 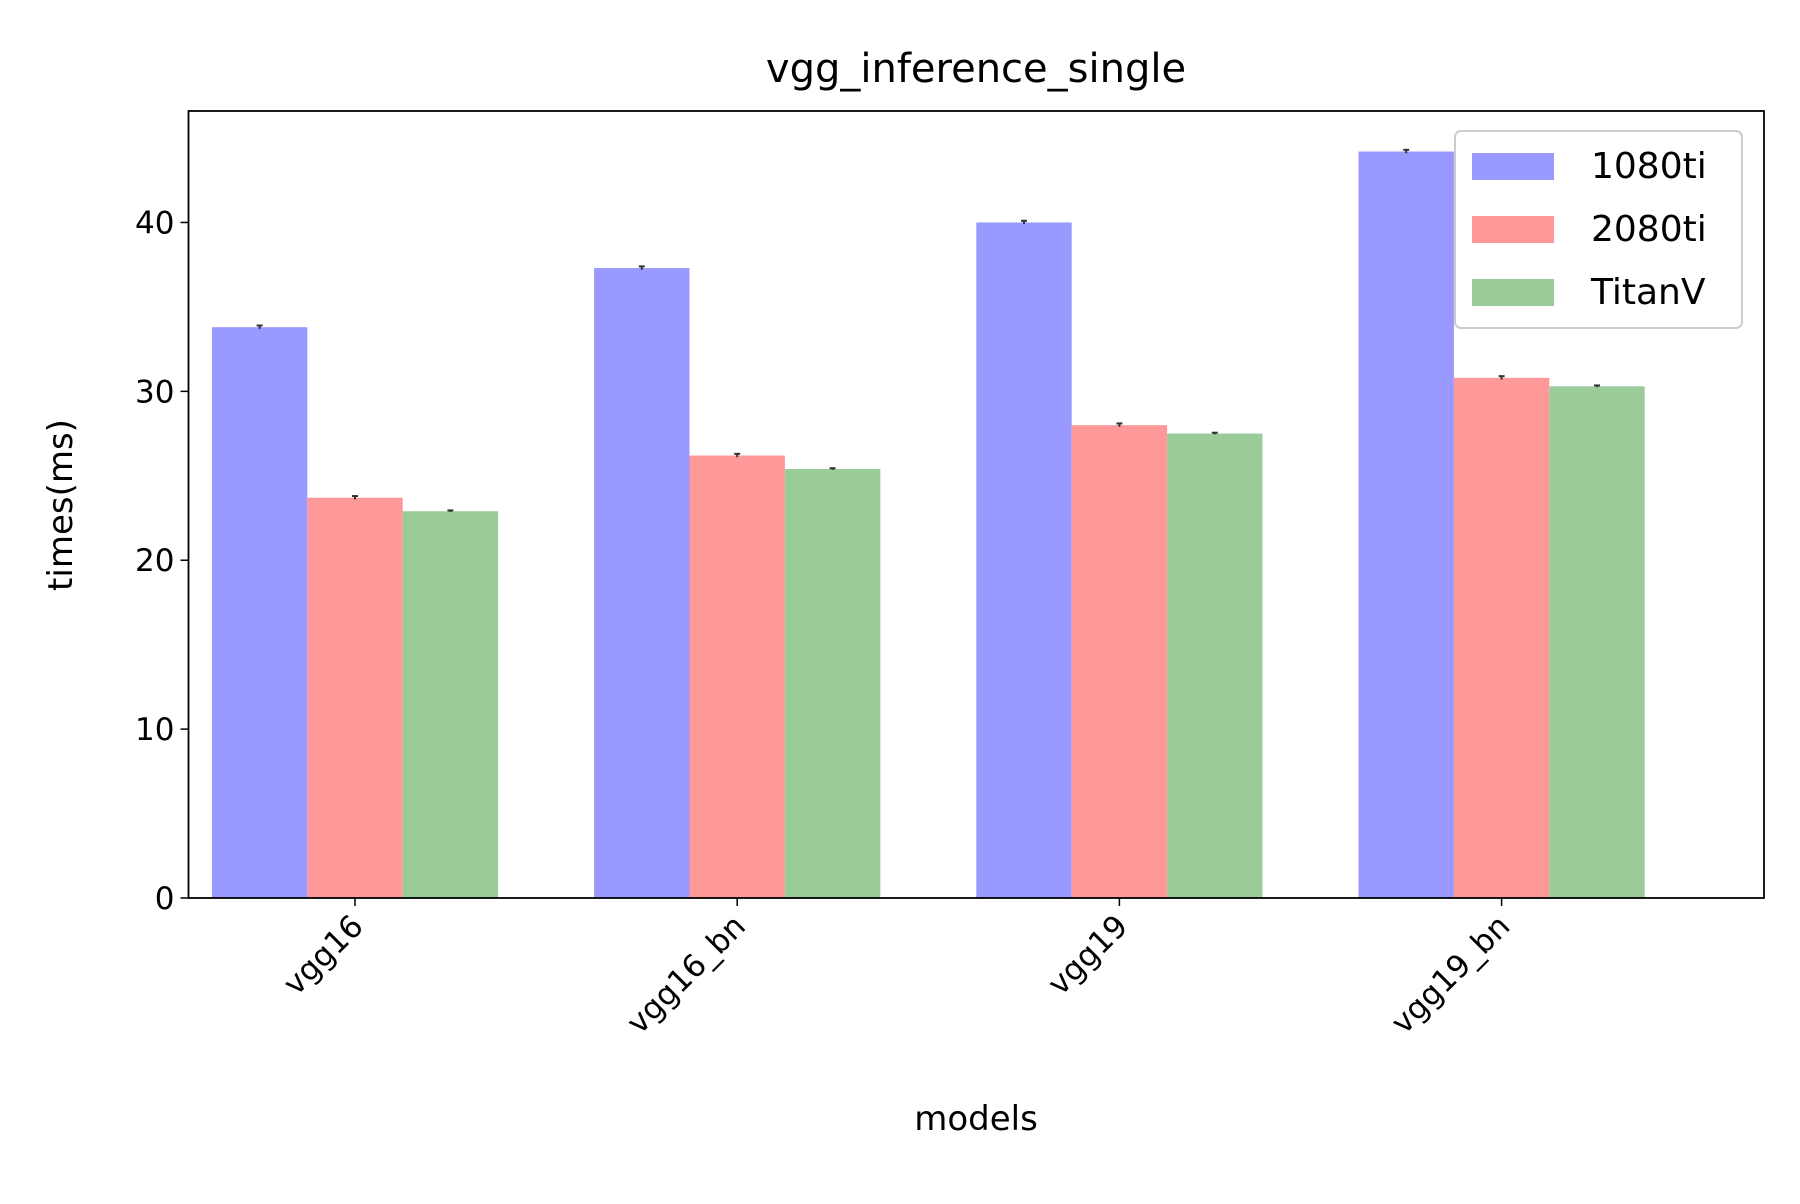 What do you see at coordinates (154, 223) in the screenshot?
I see `y-tick-label: 40` at bounding box center [154, 223].